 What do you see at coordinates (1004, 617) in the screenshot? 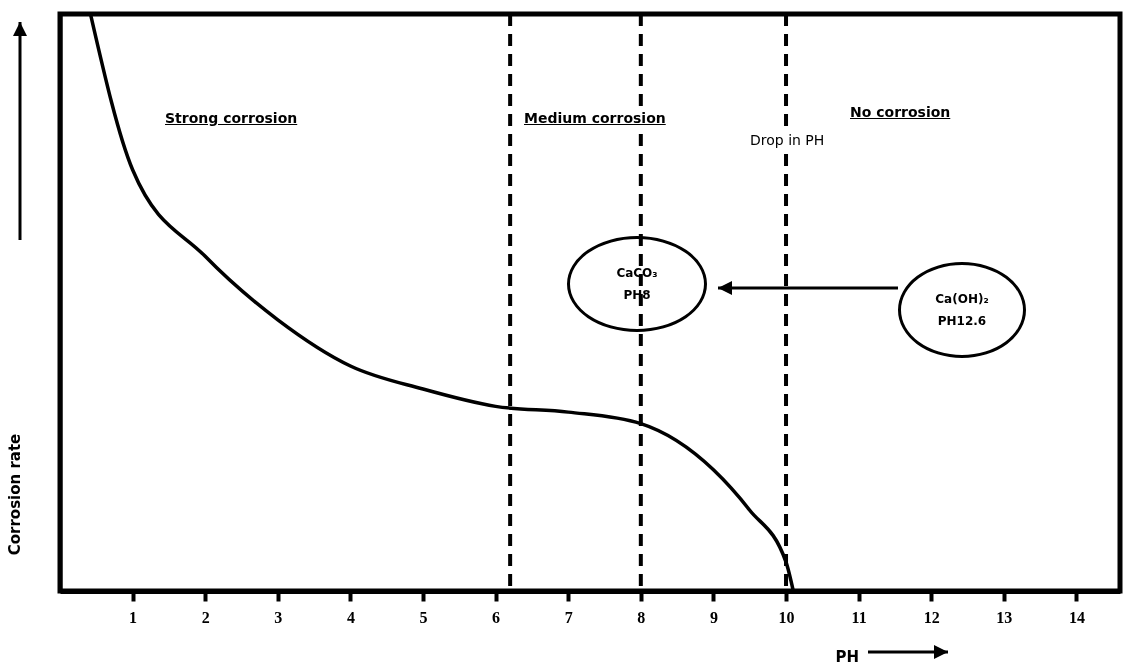
I see `x-tick-label: 13` at bounding box center [1004, 617].